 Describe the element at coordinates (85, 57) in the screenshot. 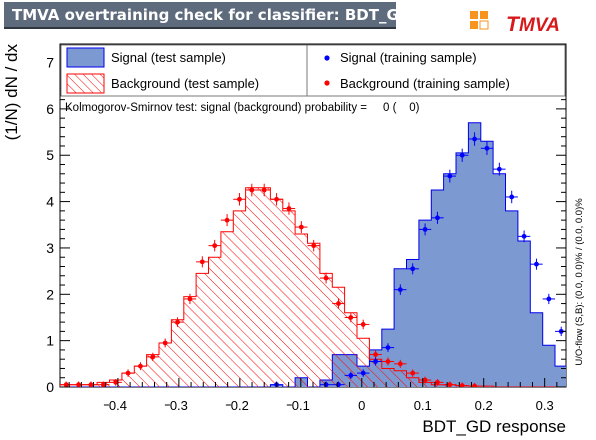

I see `legend-swatch-signal-test` at that location.